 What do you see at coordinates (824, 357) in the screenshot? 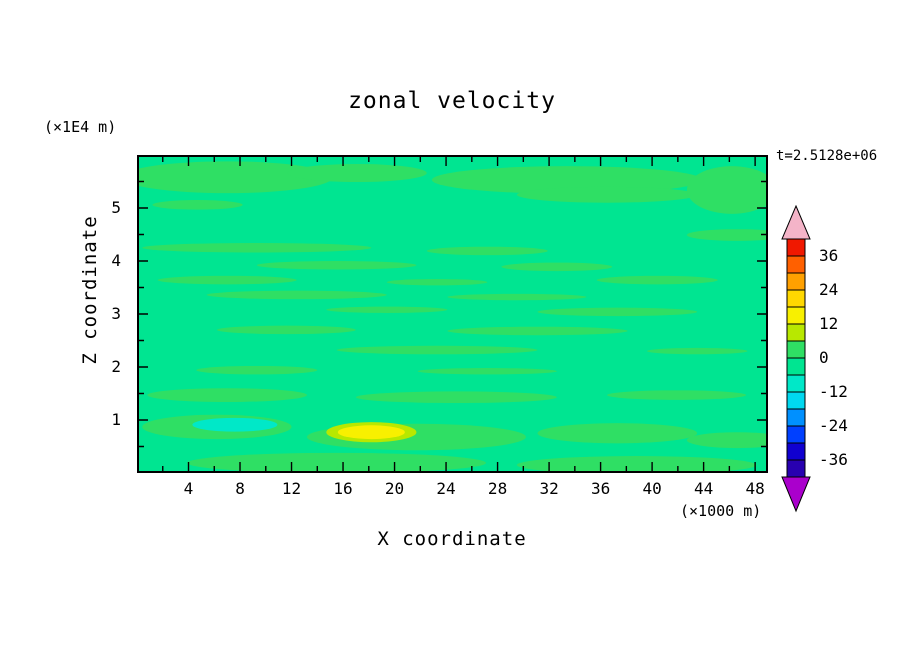
I see `colorbar-tick-label: 0` at bounding box center [824, 357].